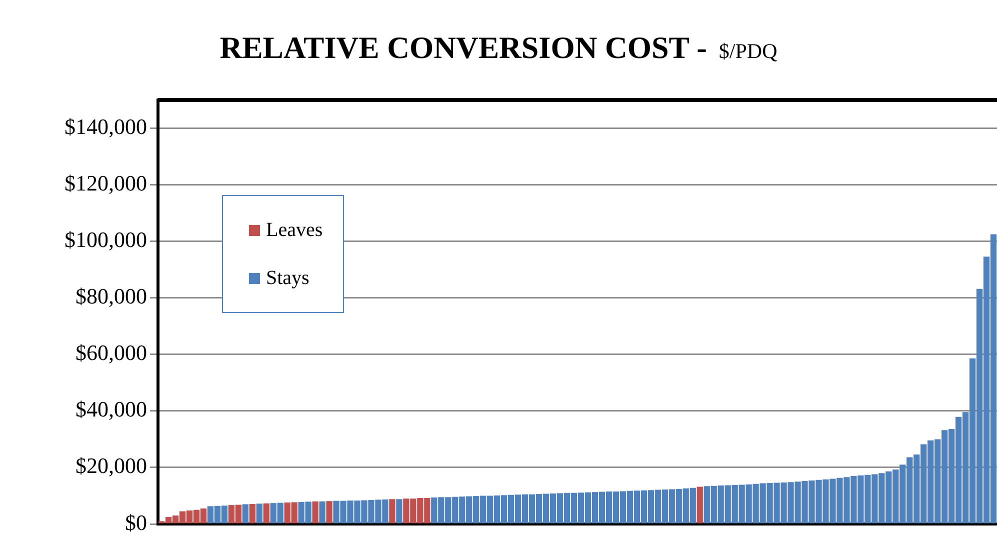 The image size is (997, 544). I want to click on y-tick-label: $20,000, so click(111, 465).